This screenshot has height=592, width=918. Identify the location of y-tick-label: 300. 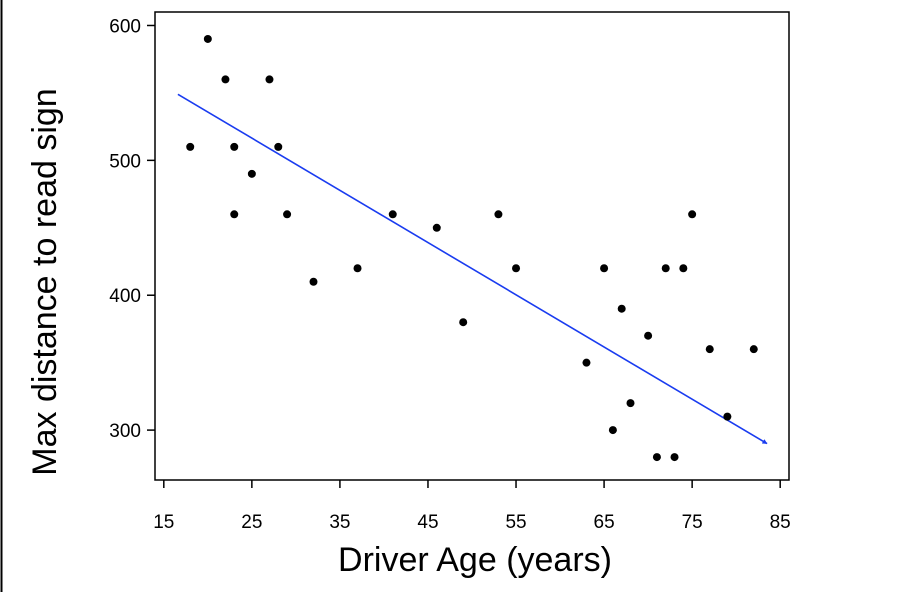
(125, 431).